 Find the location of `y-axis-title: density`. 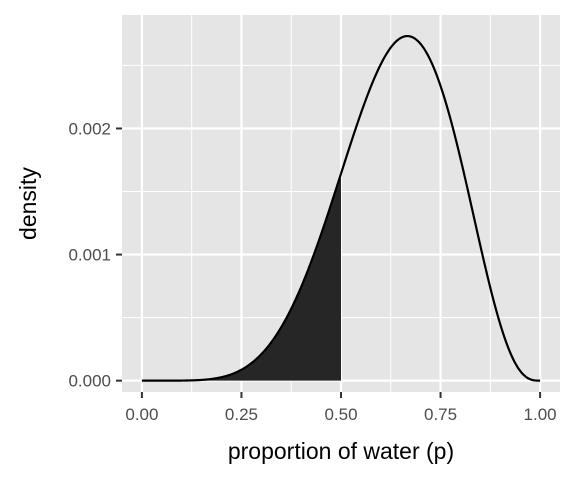

y-axis-title: density is located at coordinates (28, 203).